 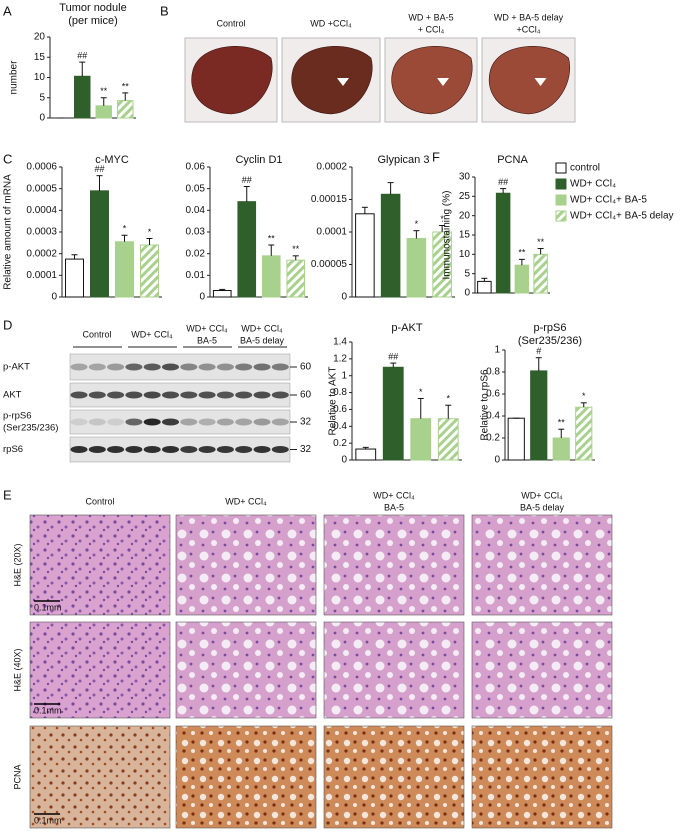 What do you see at coordinates (8, 232) in the screenshot?
I see `y-axis-label: Relative amount of mRNA` at bounding box center [8, 232].